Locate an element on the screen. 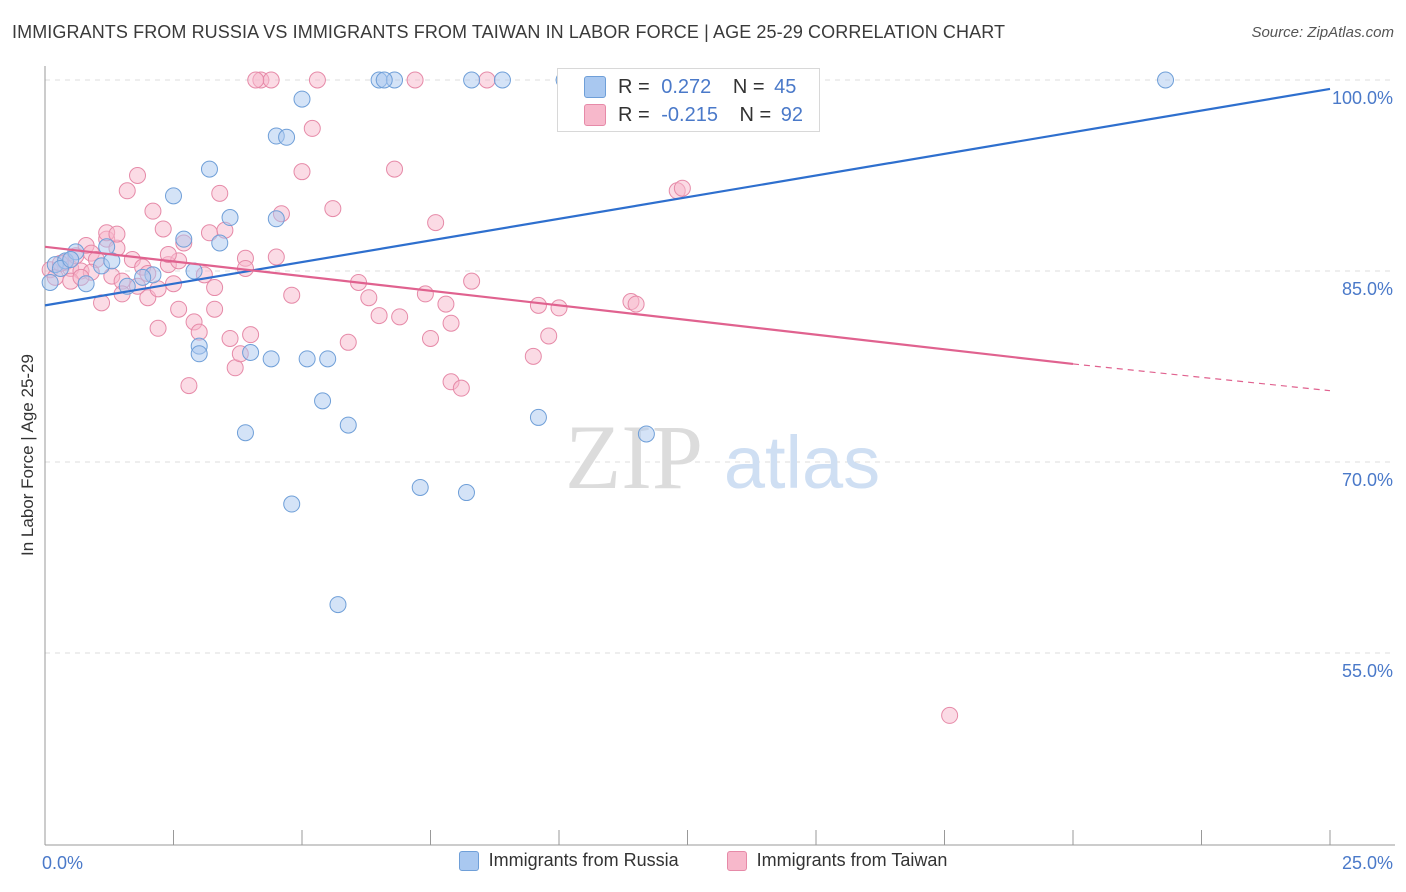 The height and width of the screenshot is (892, 1406). r-value-taiwan: -0.215 is located at coordinates (689, 114).